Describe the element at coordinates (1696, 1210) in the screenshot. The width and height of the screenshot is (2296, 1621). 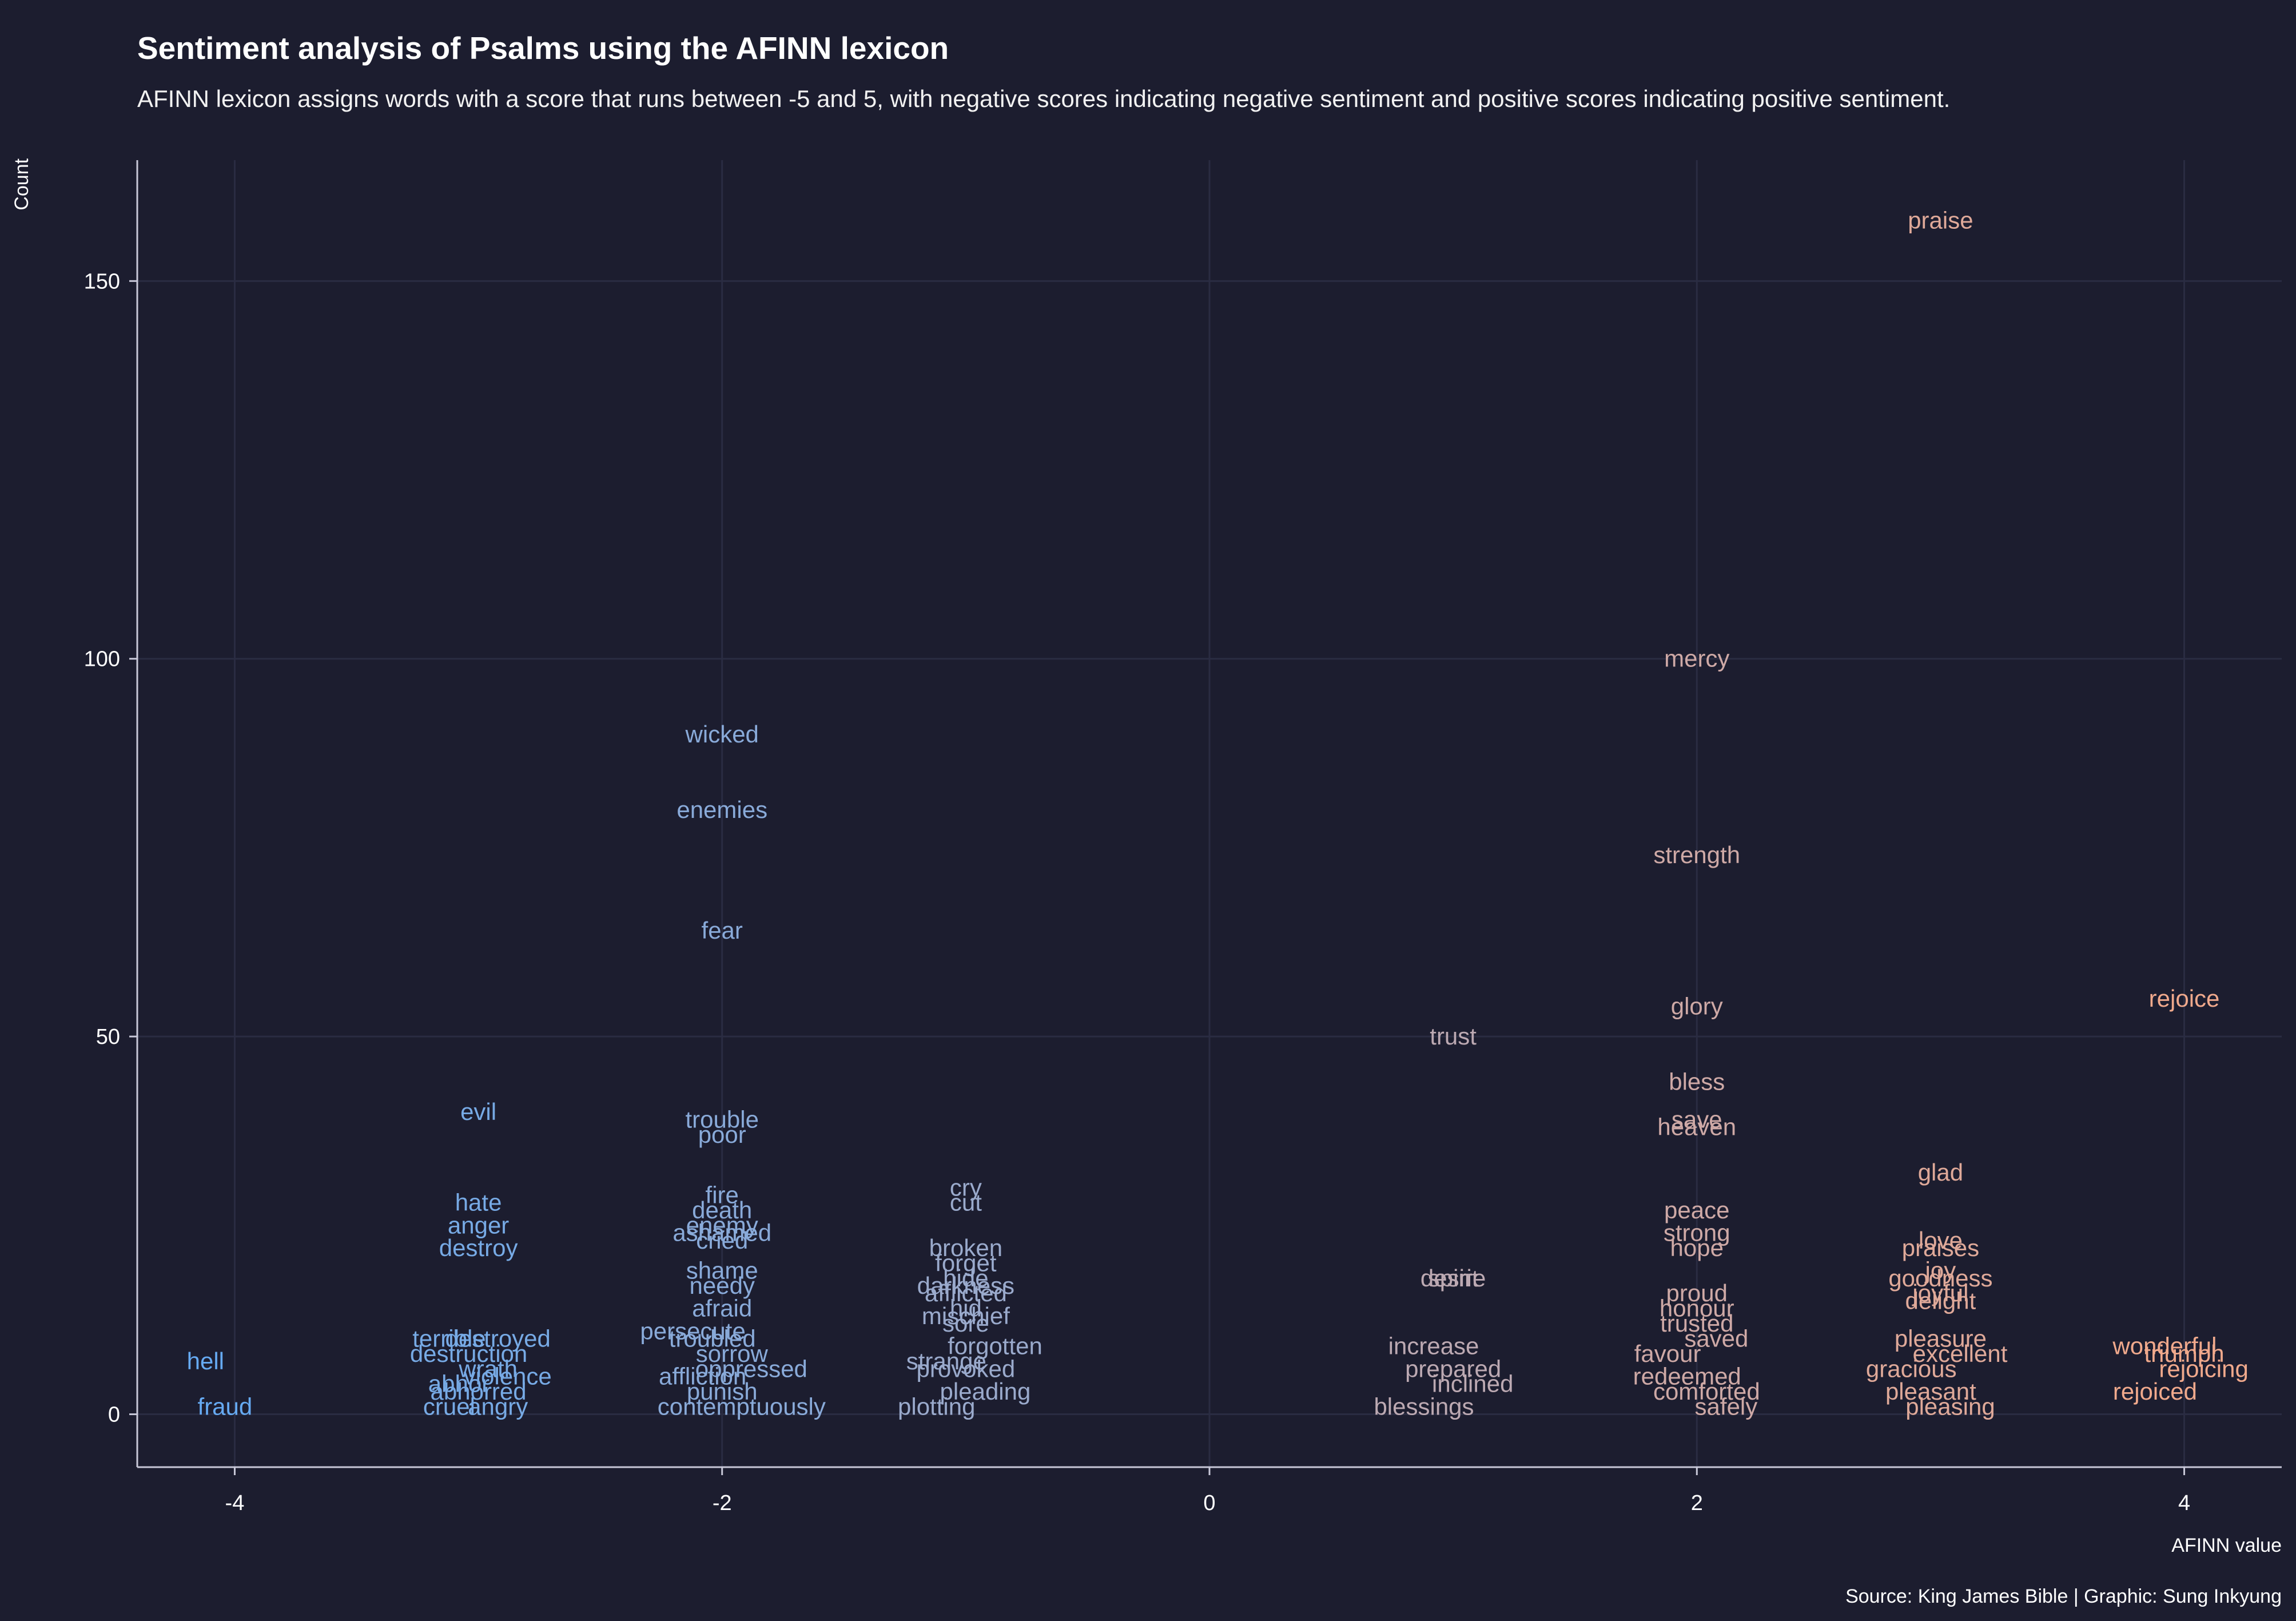
I see `word-point: peace` at that location.